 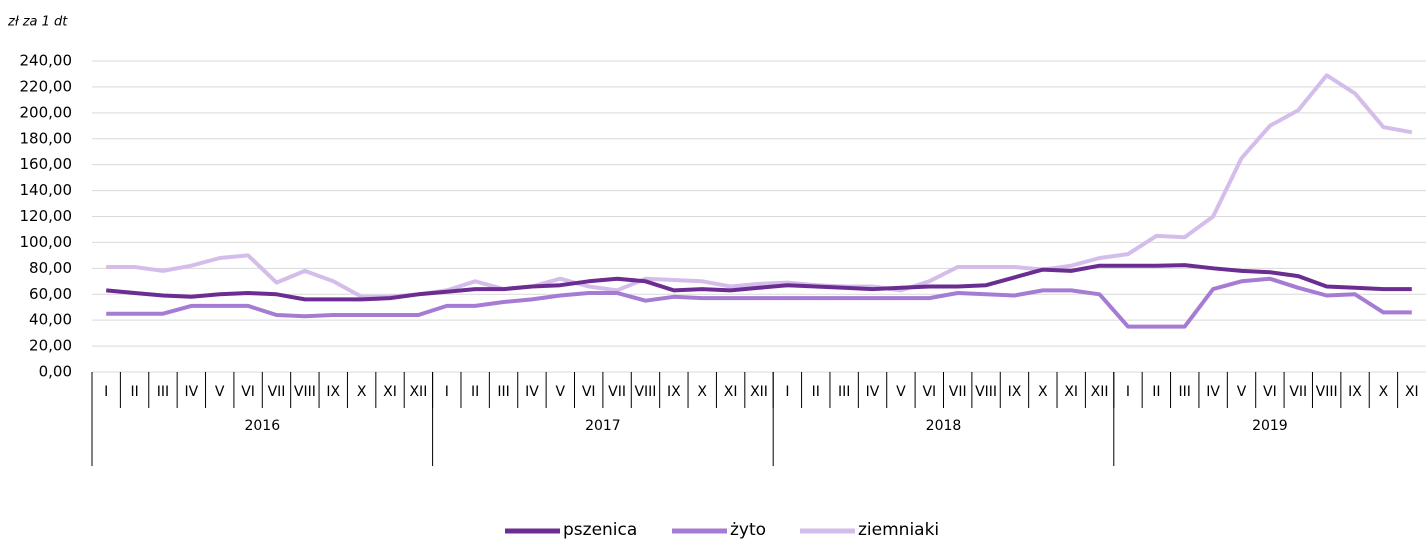 What do you see at coordinates (50, 346) in the screenshot?
I see `y-tick-label: 20,00` at bounding box center [50, 346].